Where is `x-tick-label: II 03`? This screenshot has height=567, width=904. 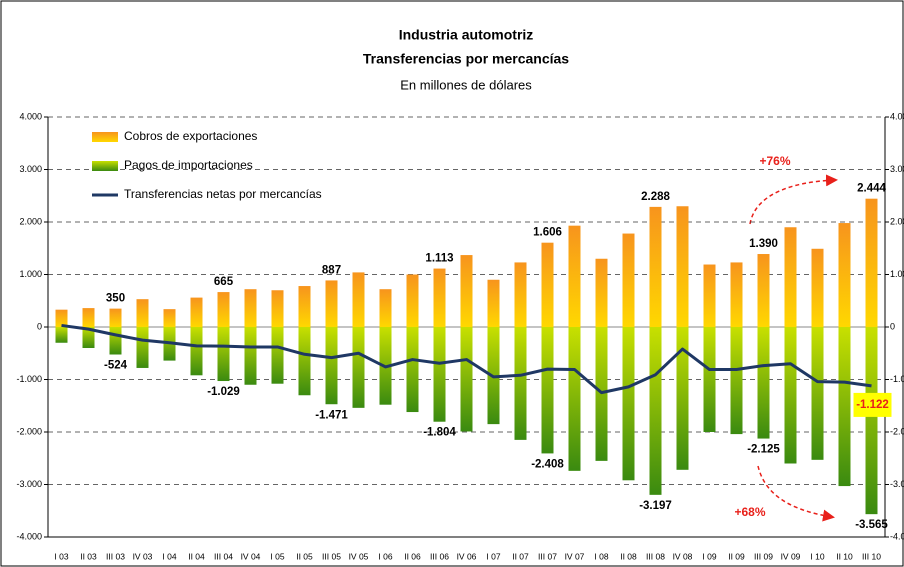
x-tick-label: II 03 is located at coordinates (88, 556).